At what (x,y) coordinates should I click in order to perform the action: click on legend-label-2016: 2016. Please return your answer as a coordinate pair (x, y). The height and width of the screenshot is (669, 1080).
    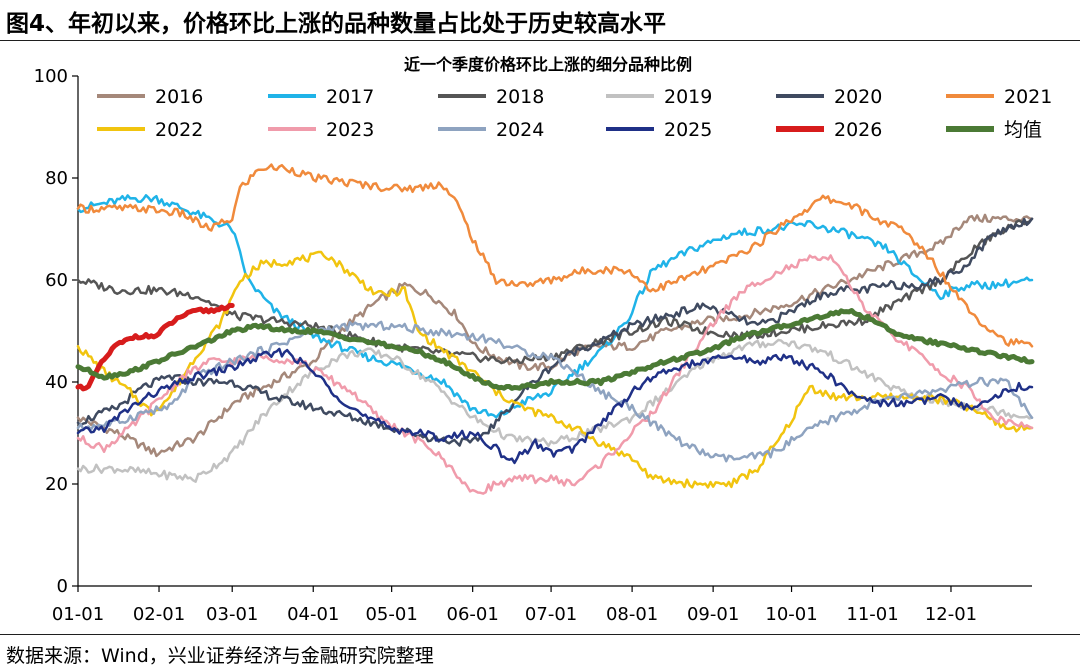
    Looking at the image, I should click on (179, 97).